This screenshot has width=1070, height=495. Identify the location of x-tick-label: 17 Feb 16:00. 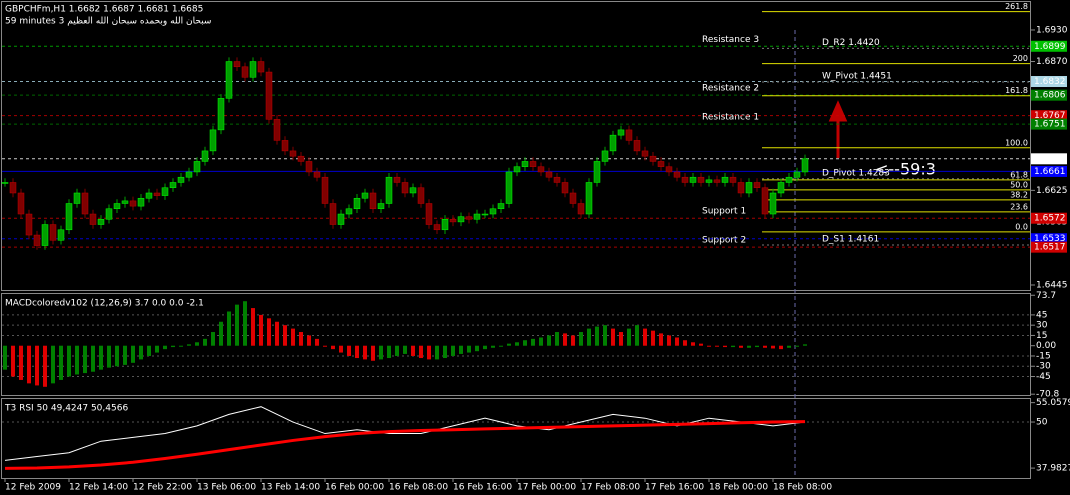
(674, 488).